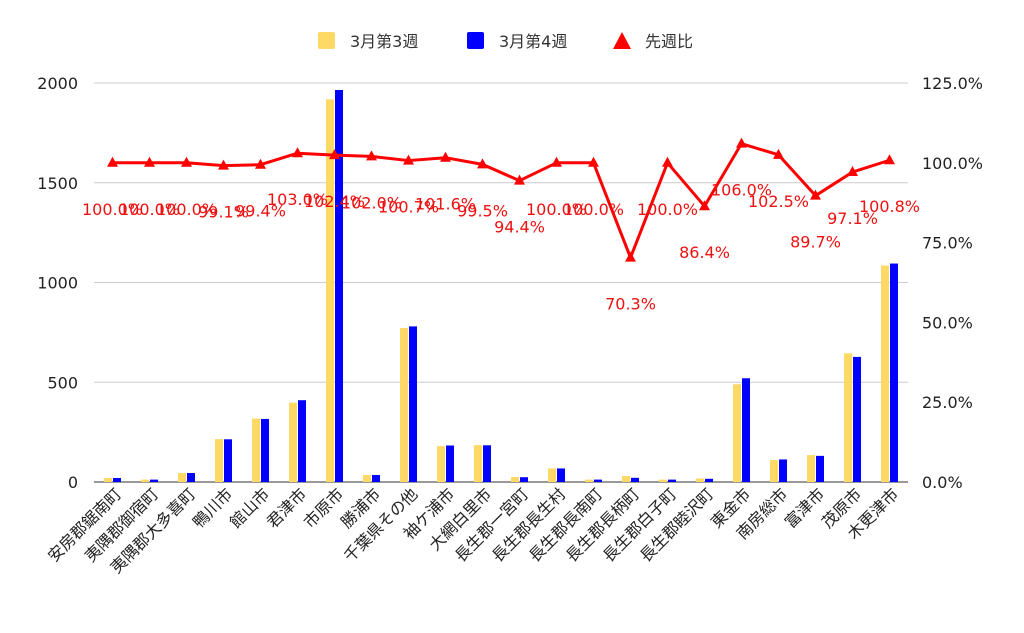 This screenshot has height=633, width=1024. What do you see at coordinates (286, 507) in the screenshot?
I see `category-label: 君津市` at bounding box center [286, 507].